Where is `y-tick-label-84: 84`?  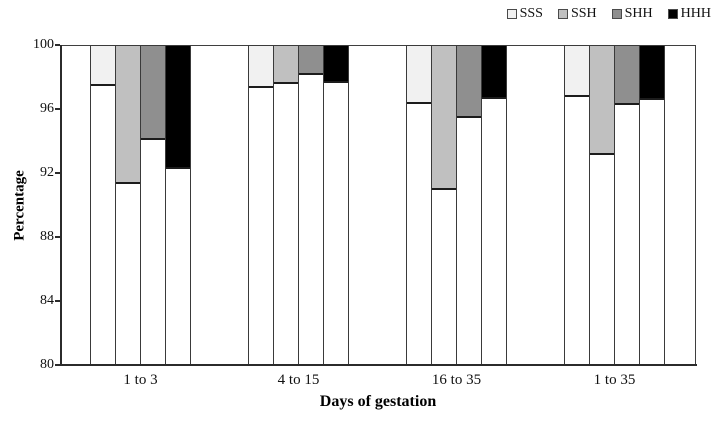
y-tick-label-84: 84 is located at coordinates (47, 300).